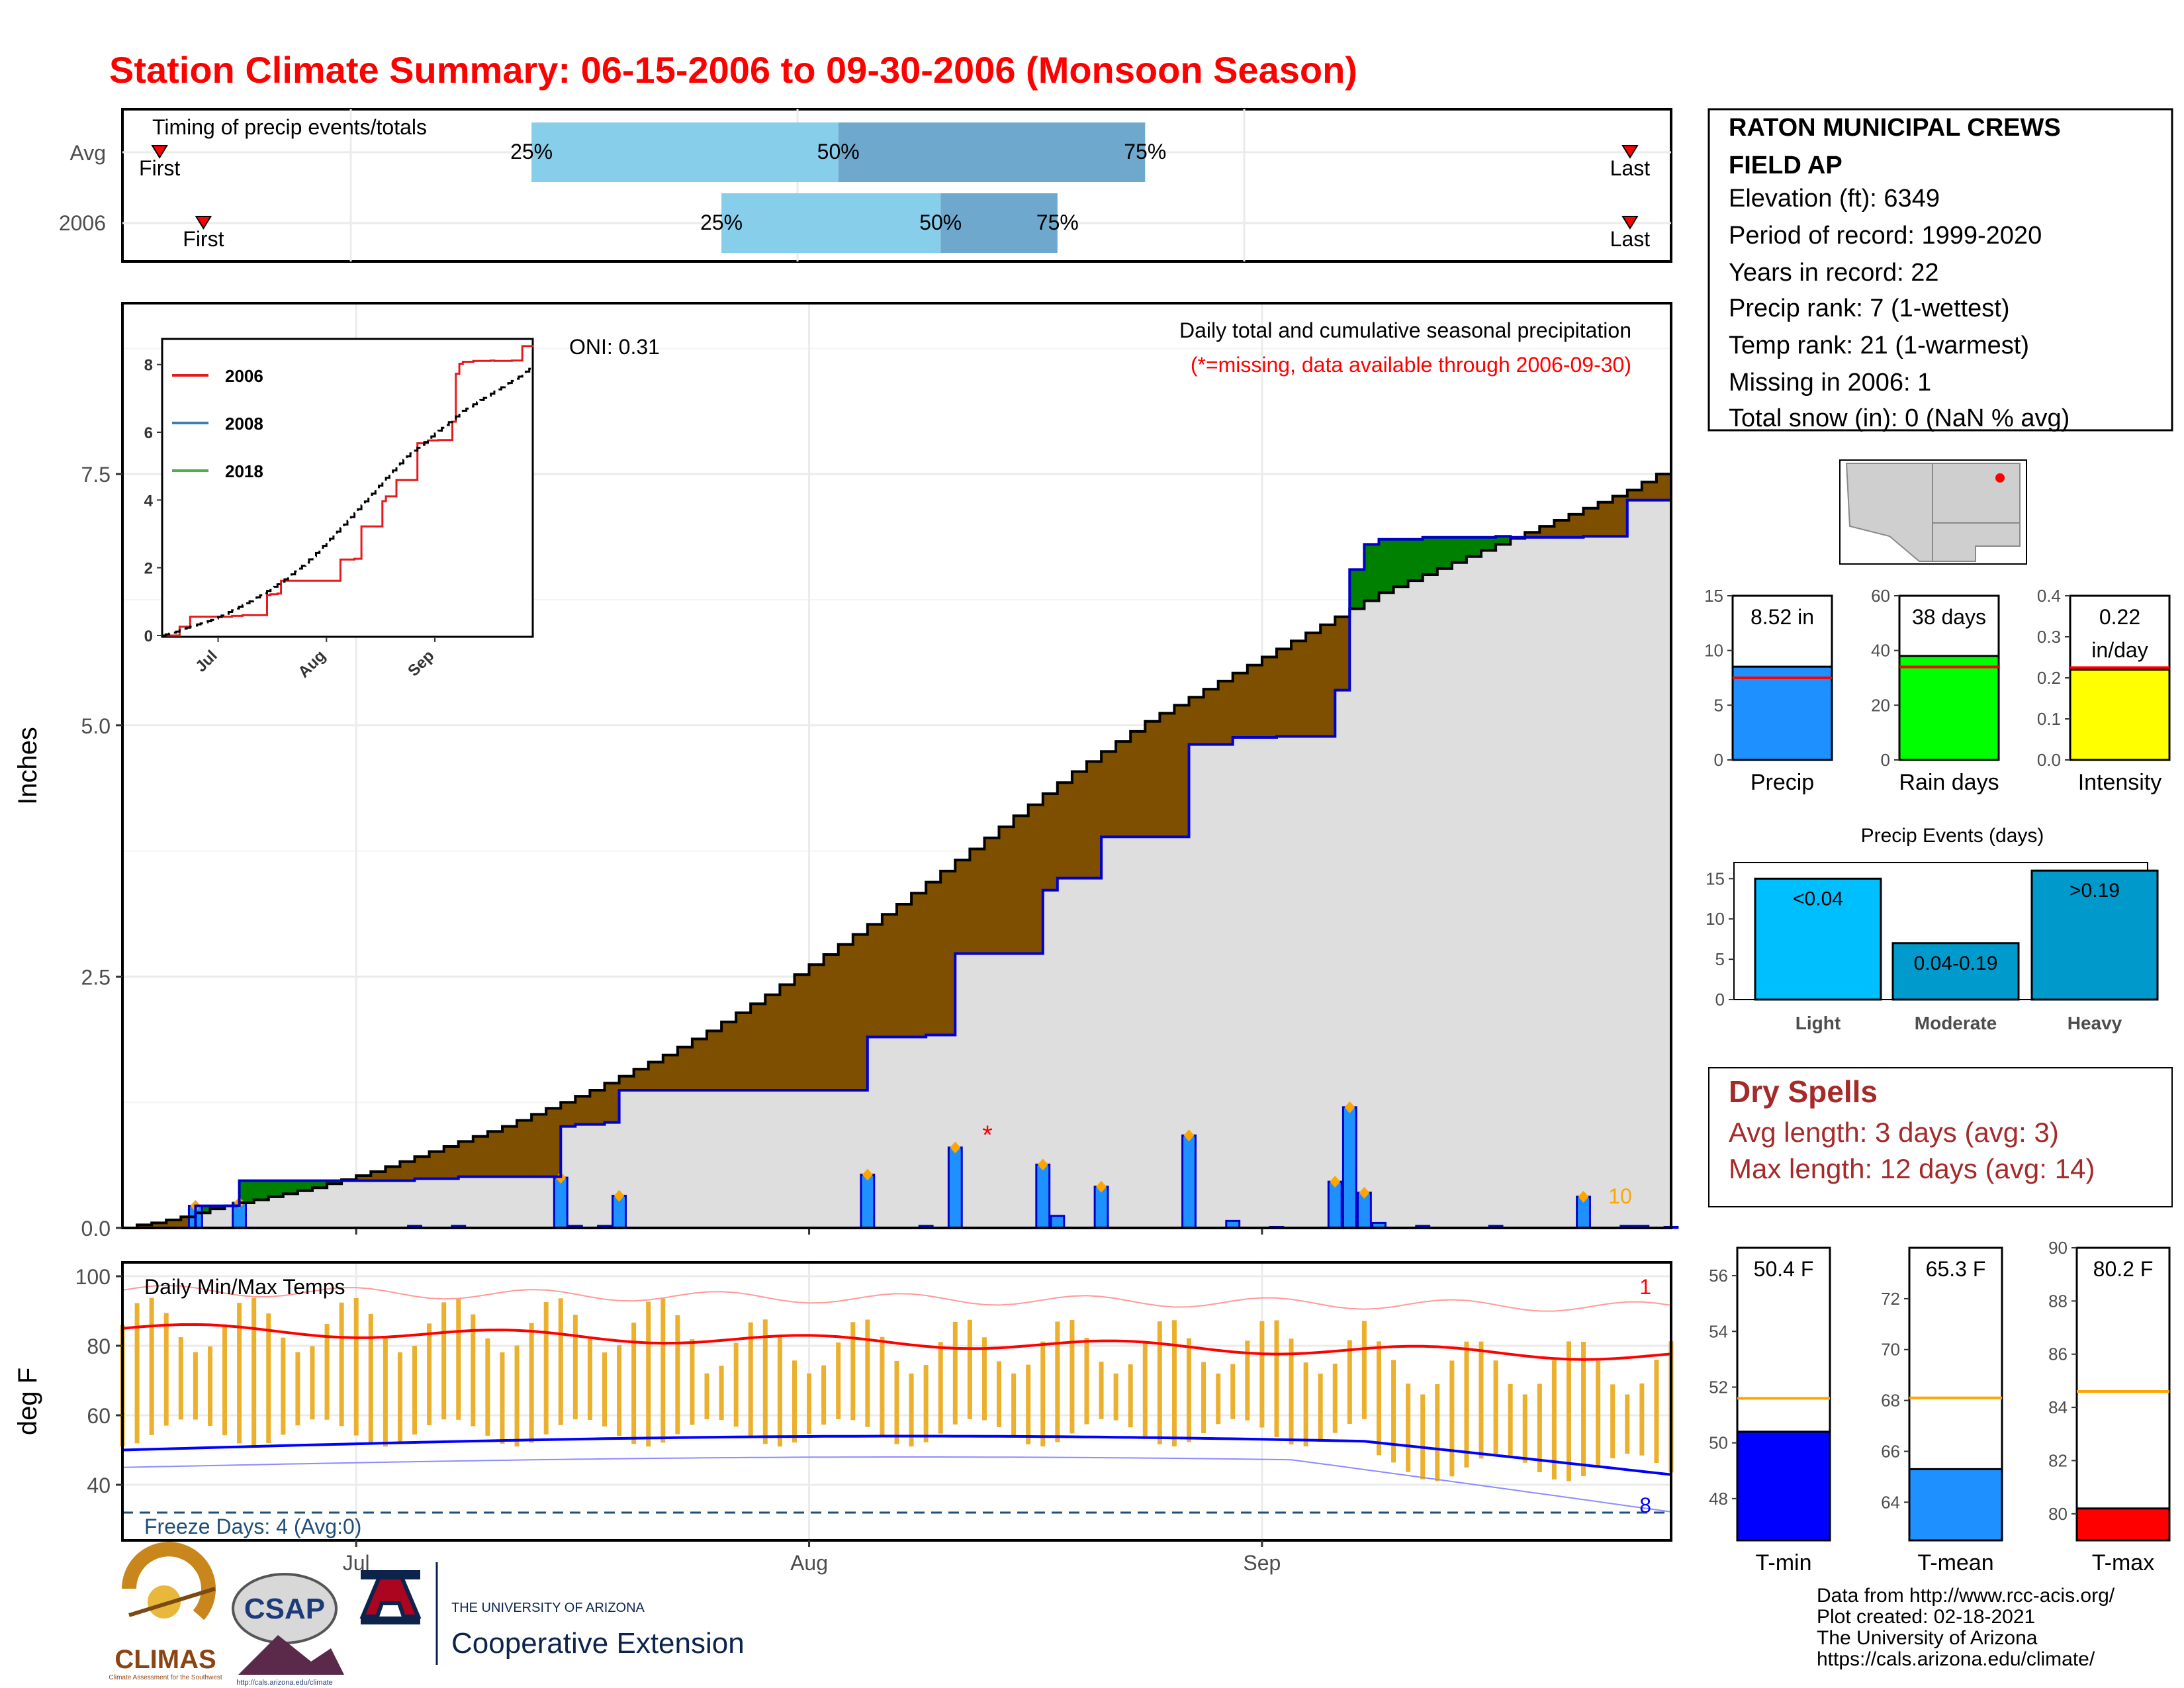 This screenshot has width=2184, height=1688. I want to click on inset-y-tick-label: 4, so click(149, 501).